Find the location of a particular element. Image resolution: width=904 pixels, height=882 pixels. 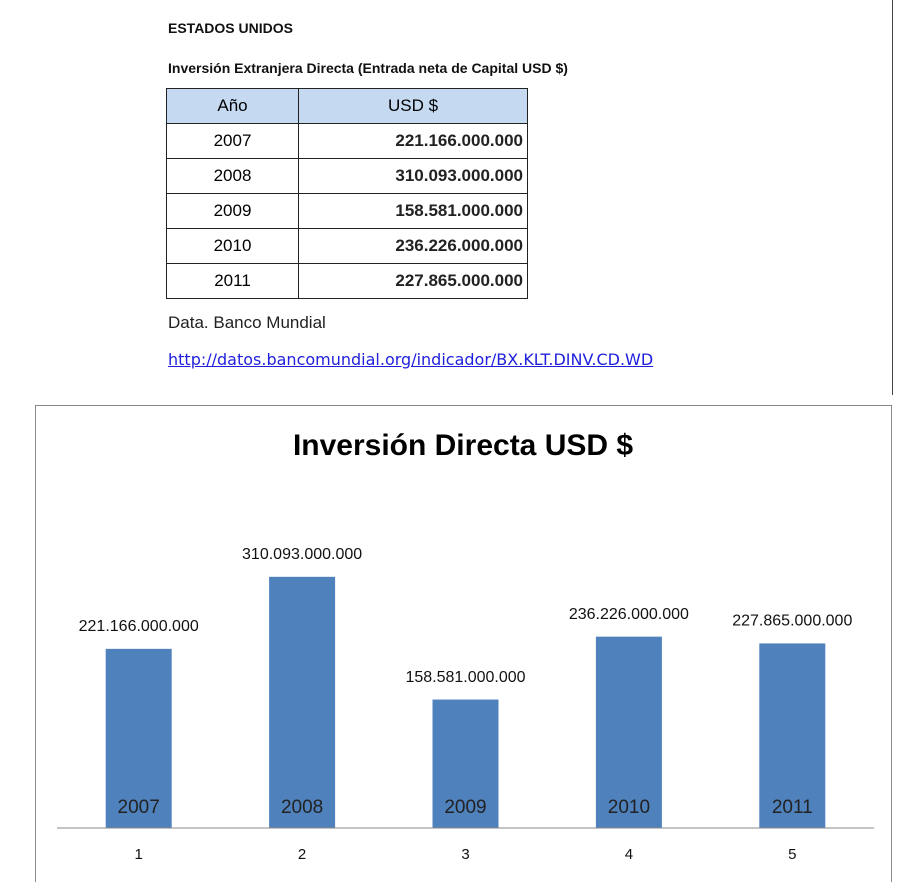

table-cell: 2009 is located at coordinates (232, 211).